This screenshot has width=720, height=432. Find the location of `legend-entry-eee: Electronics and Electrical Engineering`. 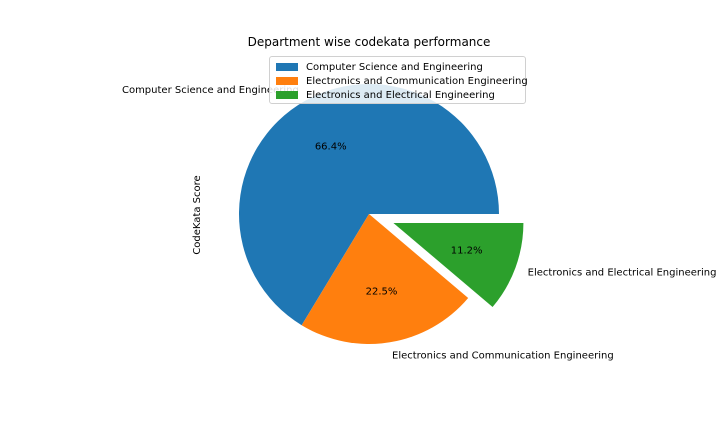

legend-entry-eee: Electronics and Electrical Engineering is located at coordinates (385, 95).